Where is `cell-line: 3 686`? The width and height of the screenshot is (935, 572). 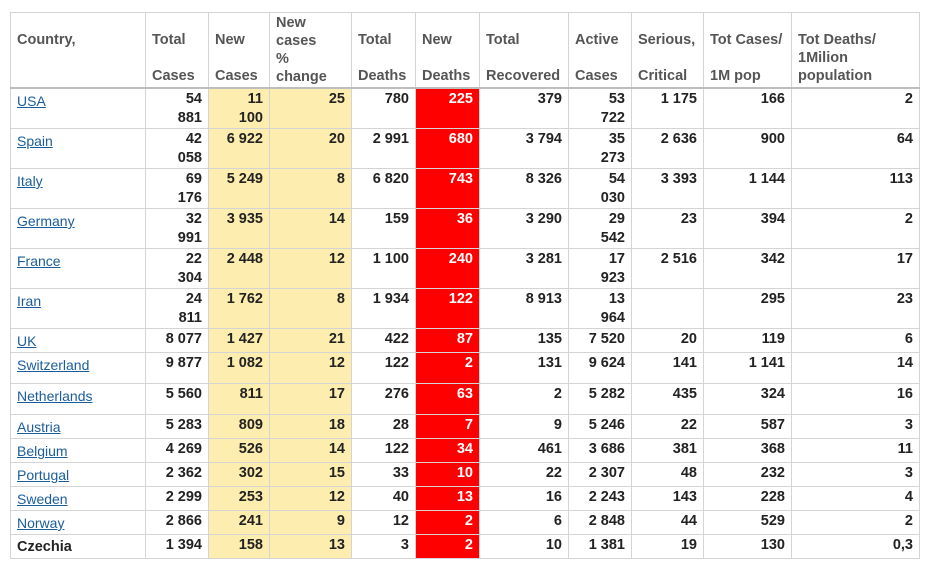
cell-line: 3 686 is located at coordinates (606, 449).